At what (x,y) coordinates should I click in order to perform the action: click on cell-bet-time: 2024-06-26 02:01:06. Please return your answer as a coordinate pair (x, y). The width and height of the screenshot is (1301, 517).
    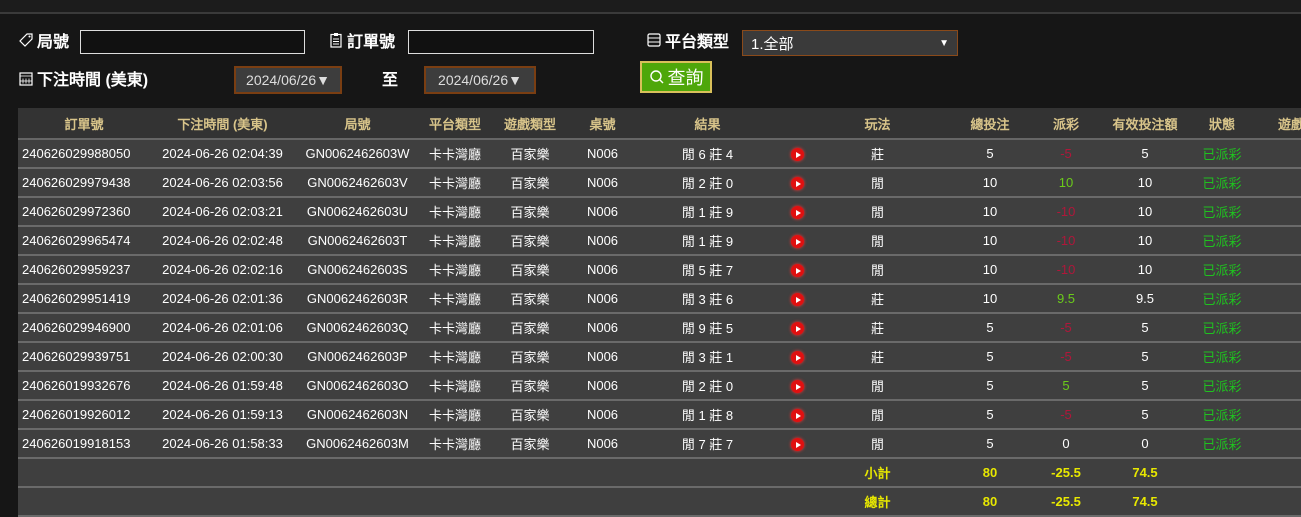
    Looking at the image, I should click on (222, 328).